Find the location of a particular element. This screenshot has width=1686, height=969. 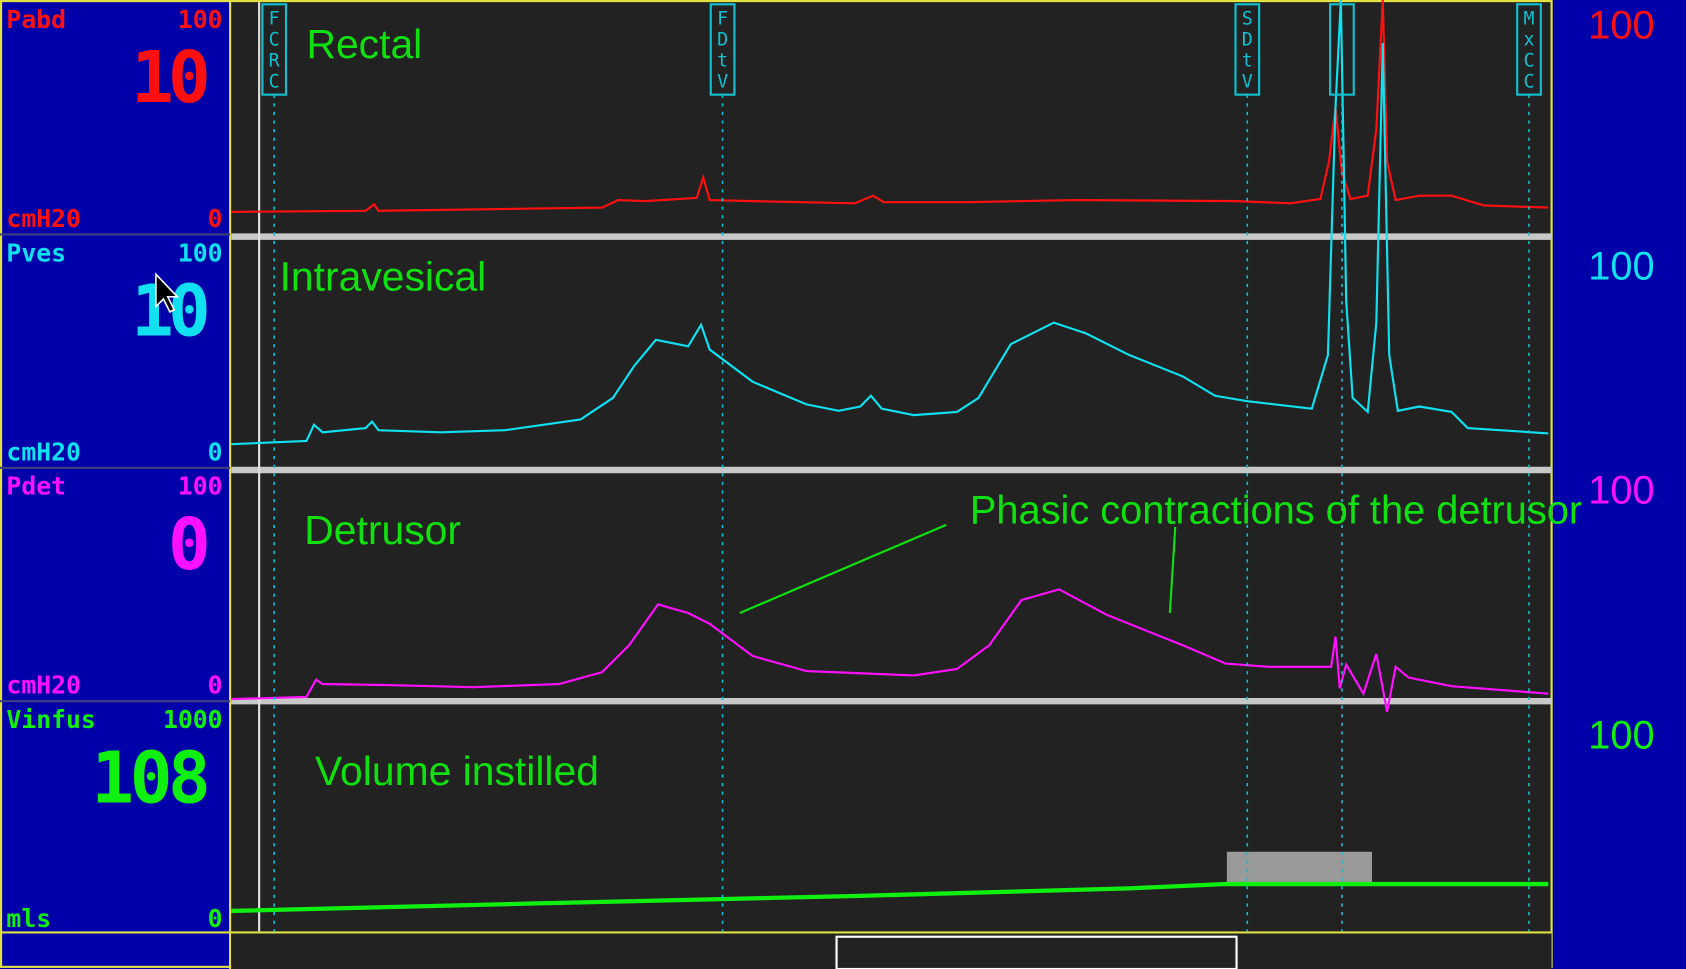

scroll-thumb is located at coordinates (1036, 952).